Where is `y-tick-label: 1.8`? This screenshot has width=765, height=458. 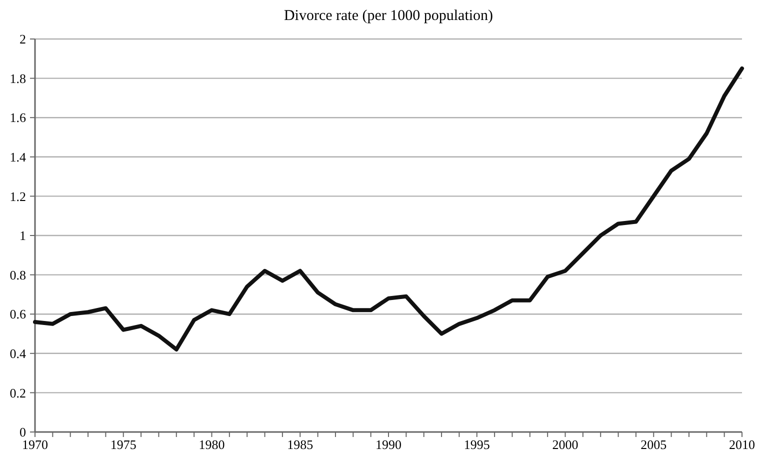 y-tick-label: 1.8 is located at coordinates (18, 78).